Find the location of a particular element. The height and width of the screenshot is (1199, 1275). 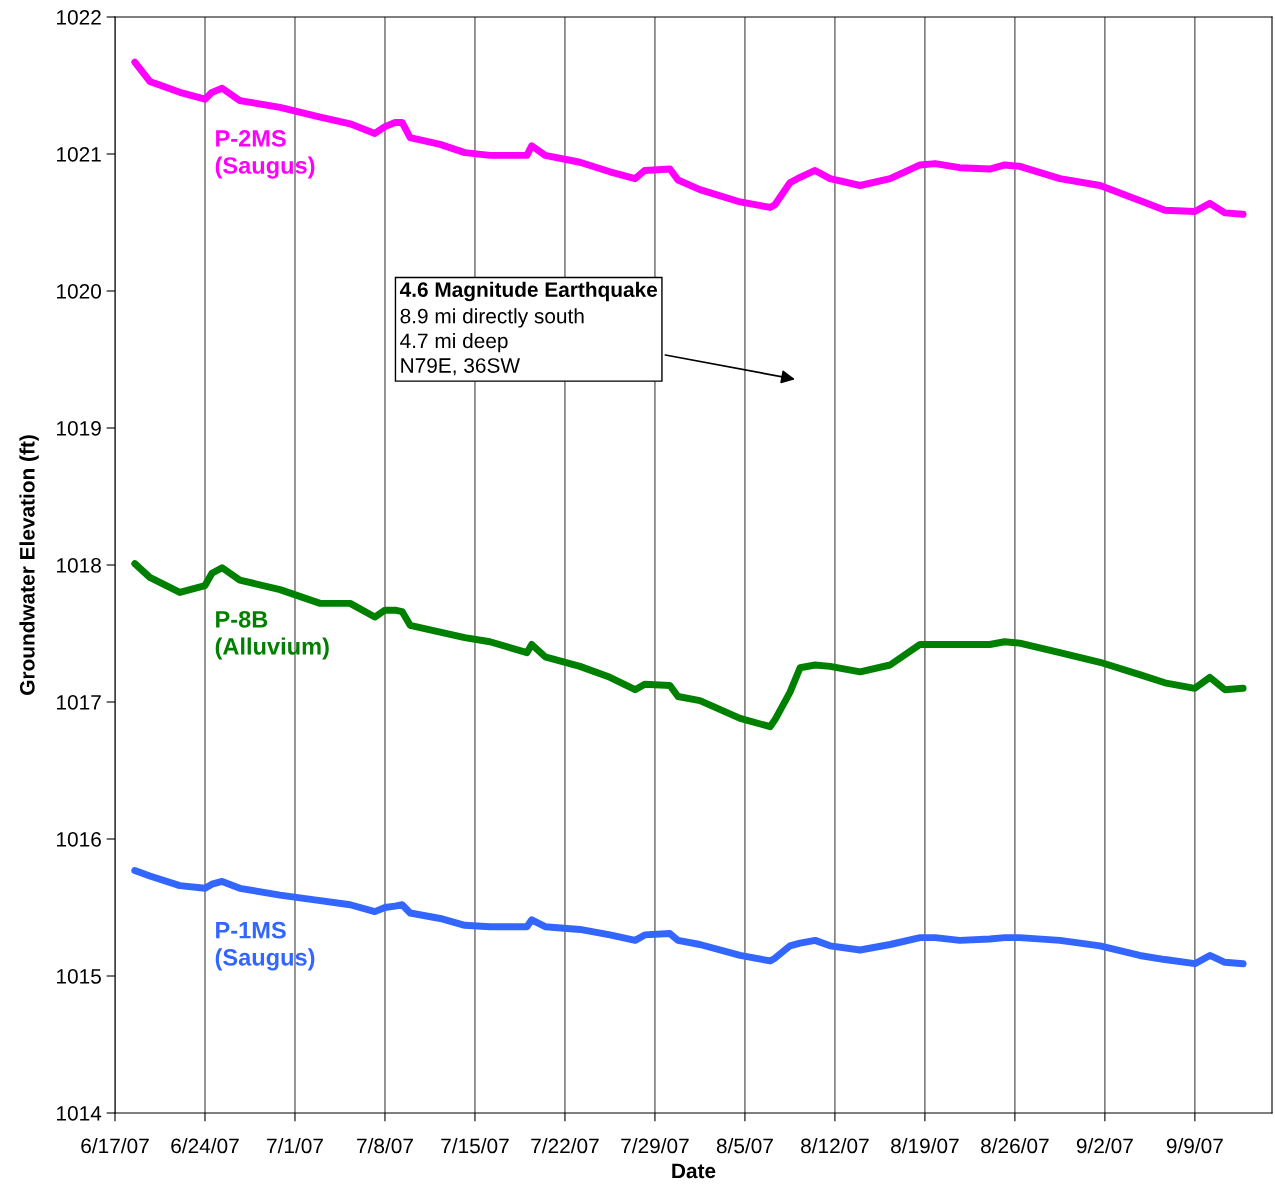

y-tick-label: 1020 is located at coordinates (79, 291).